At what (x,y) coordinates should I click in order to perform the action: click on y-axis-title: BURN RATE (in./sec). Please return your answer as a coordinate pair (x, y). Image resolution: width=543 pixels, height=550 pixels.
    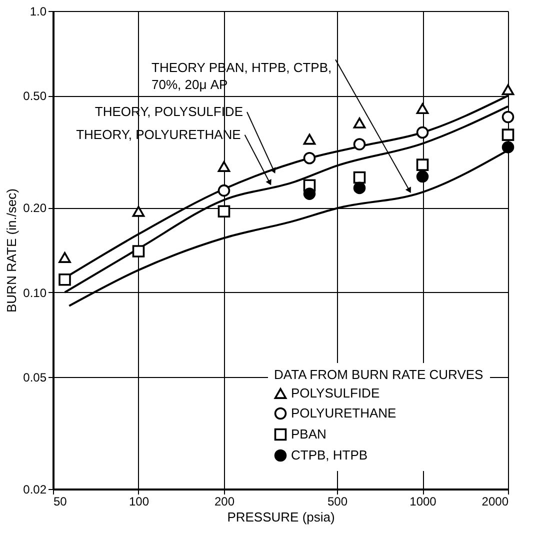
    Looking at the image, I should click on (12, 250).